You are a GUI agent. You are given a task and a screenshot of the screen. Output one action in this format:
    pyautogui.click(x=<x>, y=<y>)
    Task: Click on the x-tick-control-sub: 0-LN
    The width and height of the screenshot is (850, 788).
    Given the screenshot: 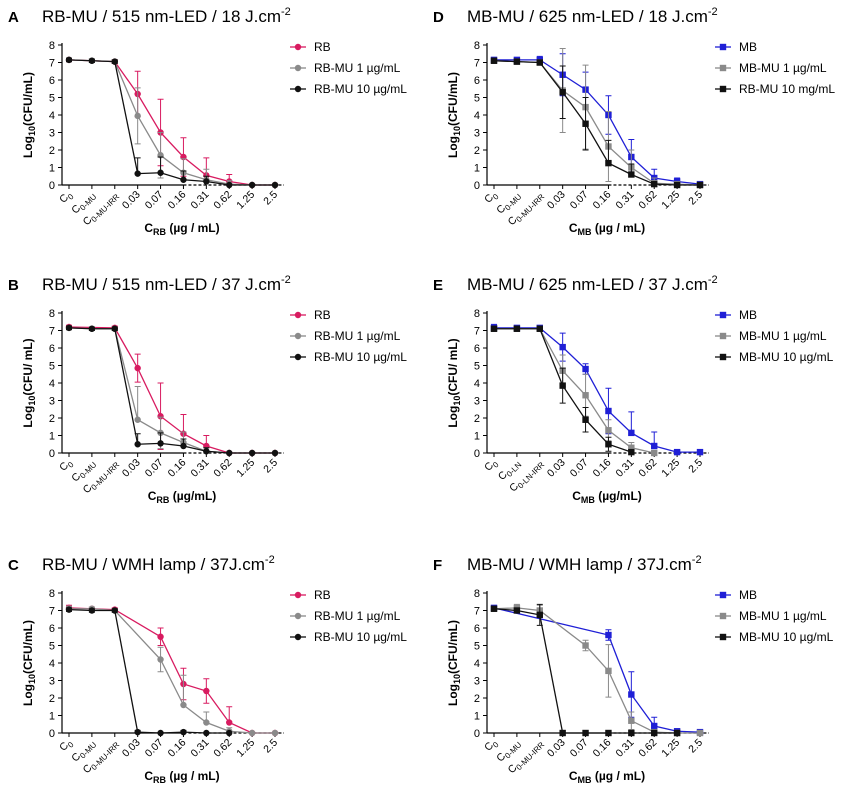 What is the action you would take?
    pyautogui.click(x=514, y=469)
    